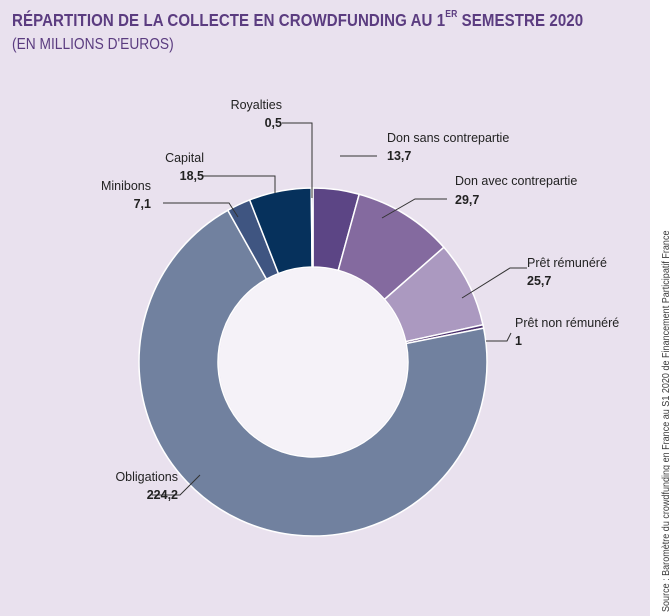  Describe the element at coordinates (93, 44) in the screenshot. I see `chart-subtitle: (EN MILLIONS D'EUROS)` at that location.